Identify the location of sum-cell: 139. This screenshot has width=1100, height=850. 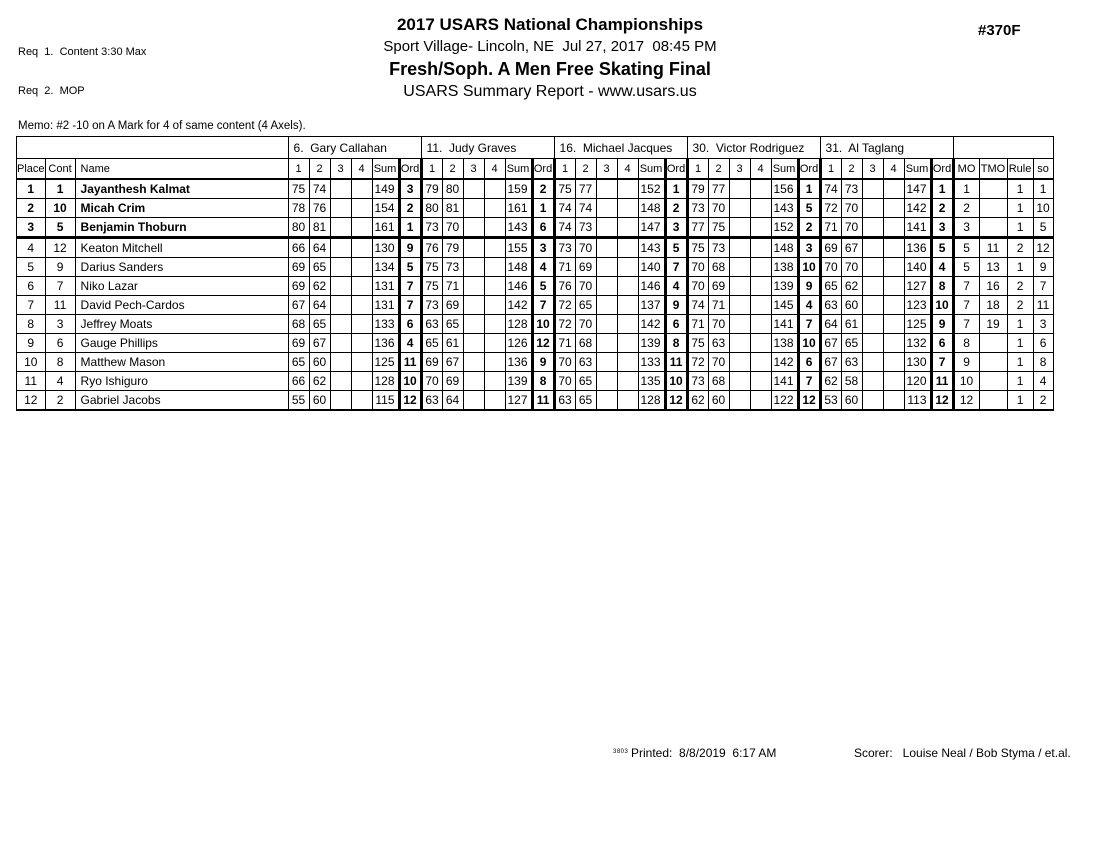
(651, 343).